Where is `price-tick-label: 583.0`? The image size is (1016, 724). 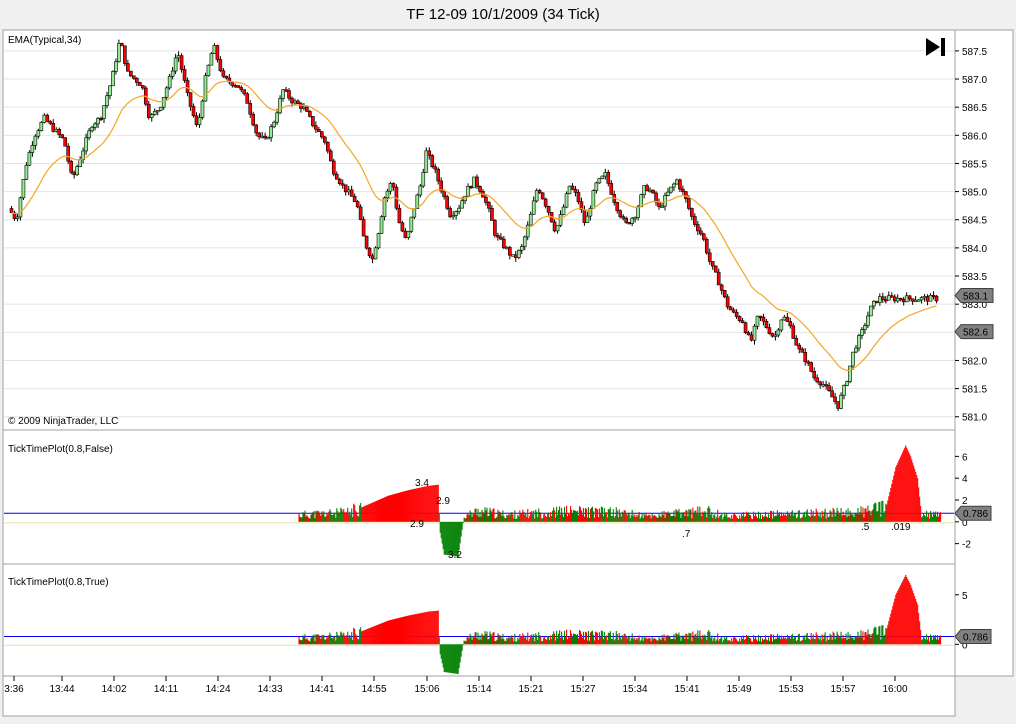
price-tick-label: 583.0 is located at coordinates (974, 305).